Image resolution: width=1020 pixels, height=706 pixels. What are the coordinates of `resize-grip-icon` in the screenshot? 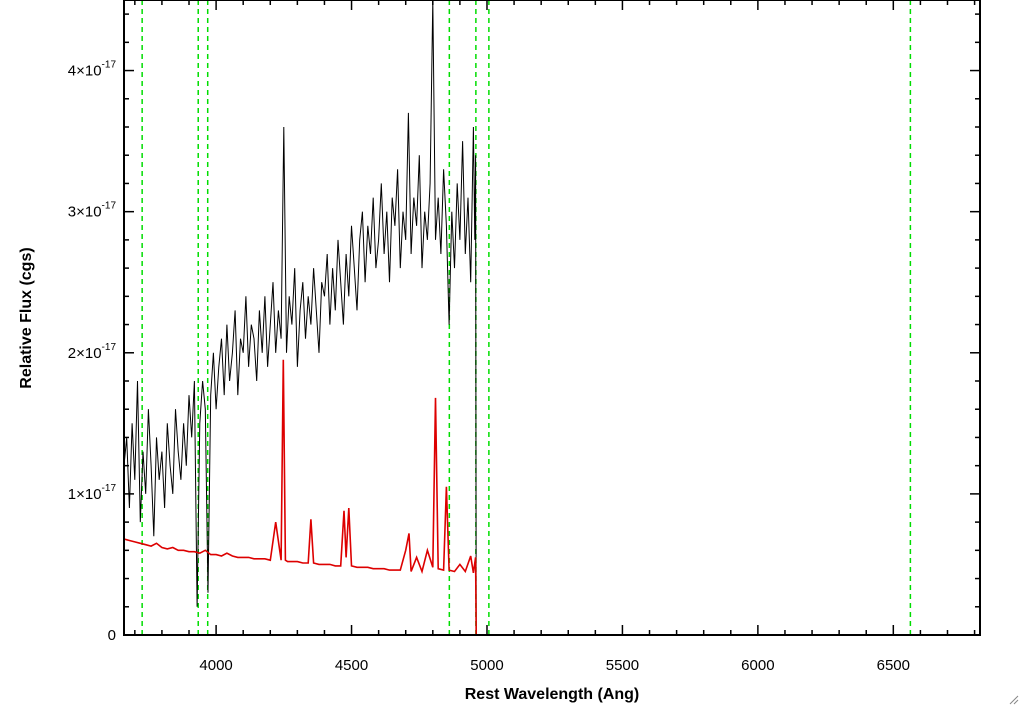 It's located at (1014, 700).